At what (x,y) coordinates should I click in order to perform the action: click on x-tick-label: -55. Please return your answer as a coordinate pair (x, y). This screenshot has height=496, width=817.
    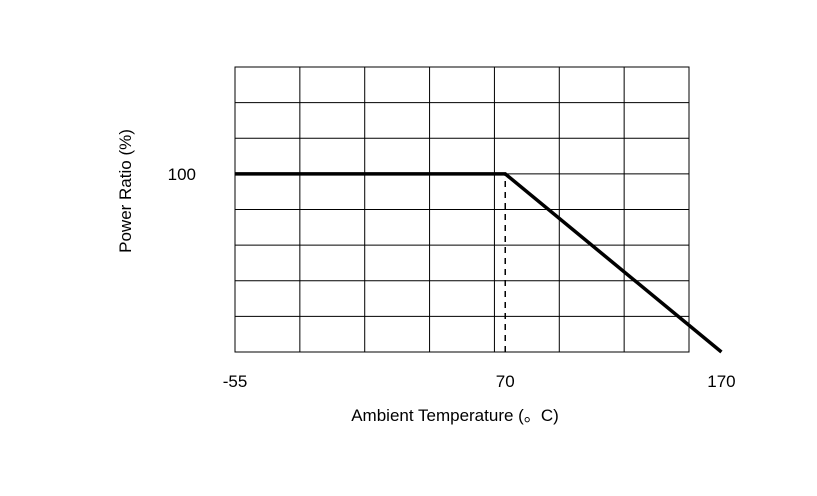
    Looking at the image, I should click on (235, 381).